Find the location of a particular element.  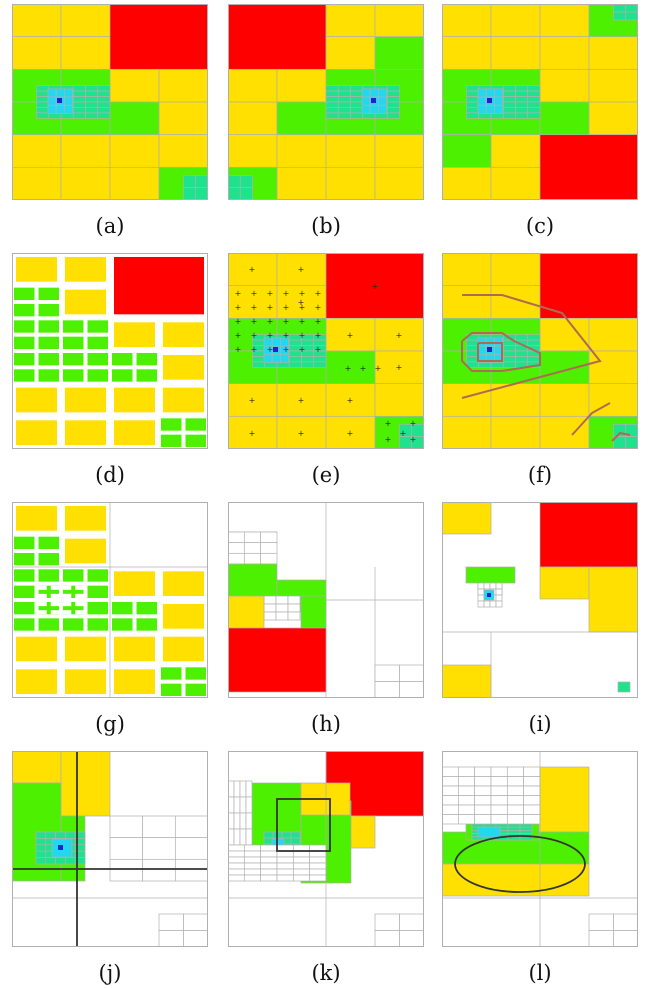

panel-a is located at coordinates (110, 102).